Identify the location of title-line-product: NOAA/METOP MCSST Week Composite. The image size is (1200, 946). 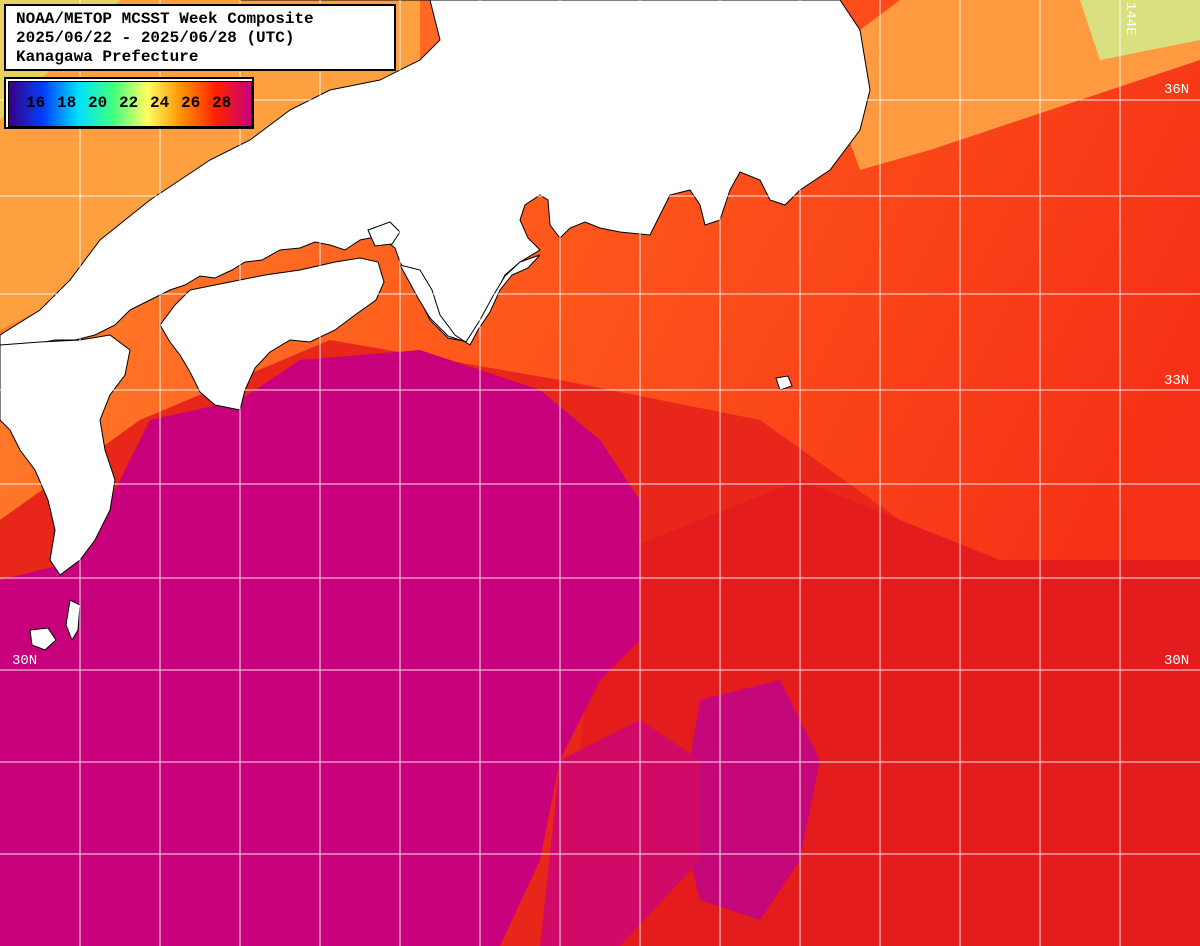
(165, 19).